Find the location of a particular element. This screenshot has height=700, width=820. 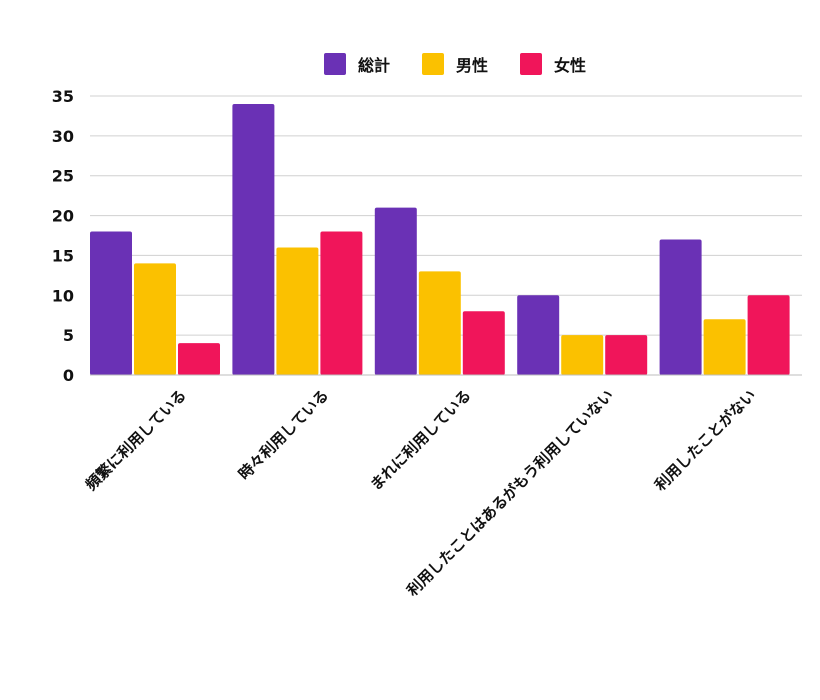

bar-女性-0 is located at coordinates (199, 359).